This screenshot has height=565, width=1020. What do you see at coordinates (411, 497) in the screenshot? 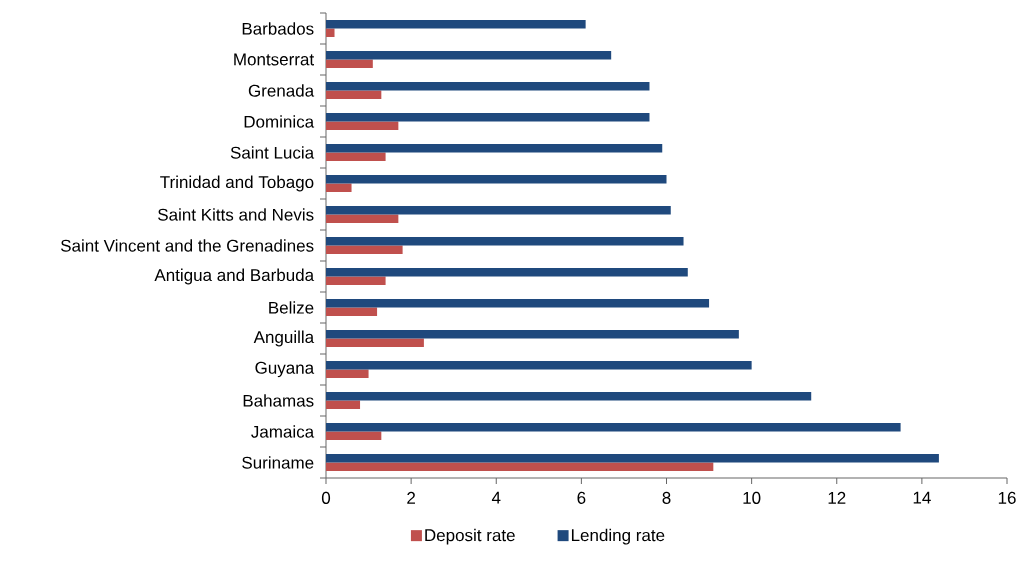
I see `x-tick-label: 2` at bounding box center [411, 497].